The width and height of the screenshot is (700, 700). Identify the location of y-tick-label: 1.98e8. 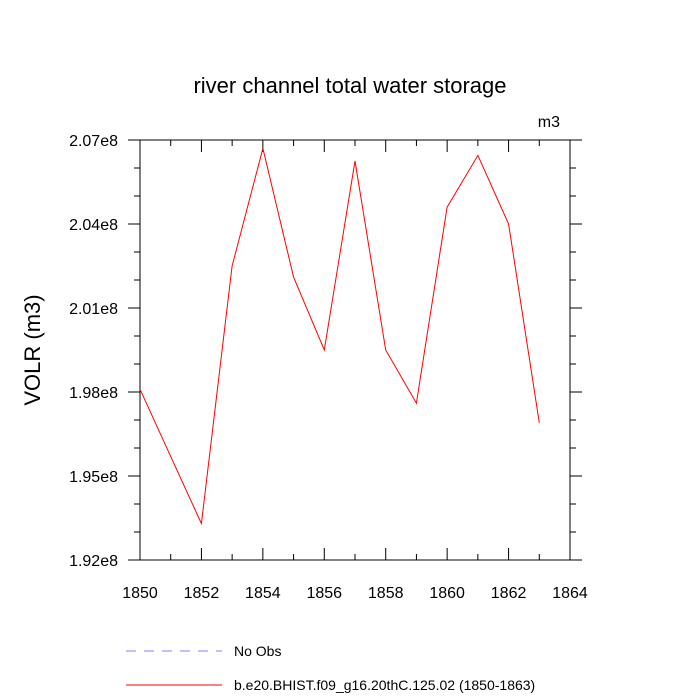
(93, 393).